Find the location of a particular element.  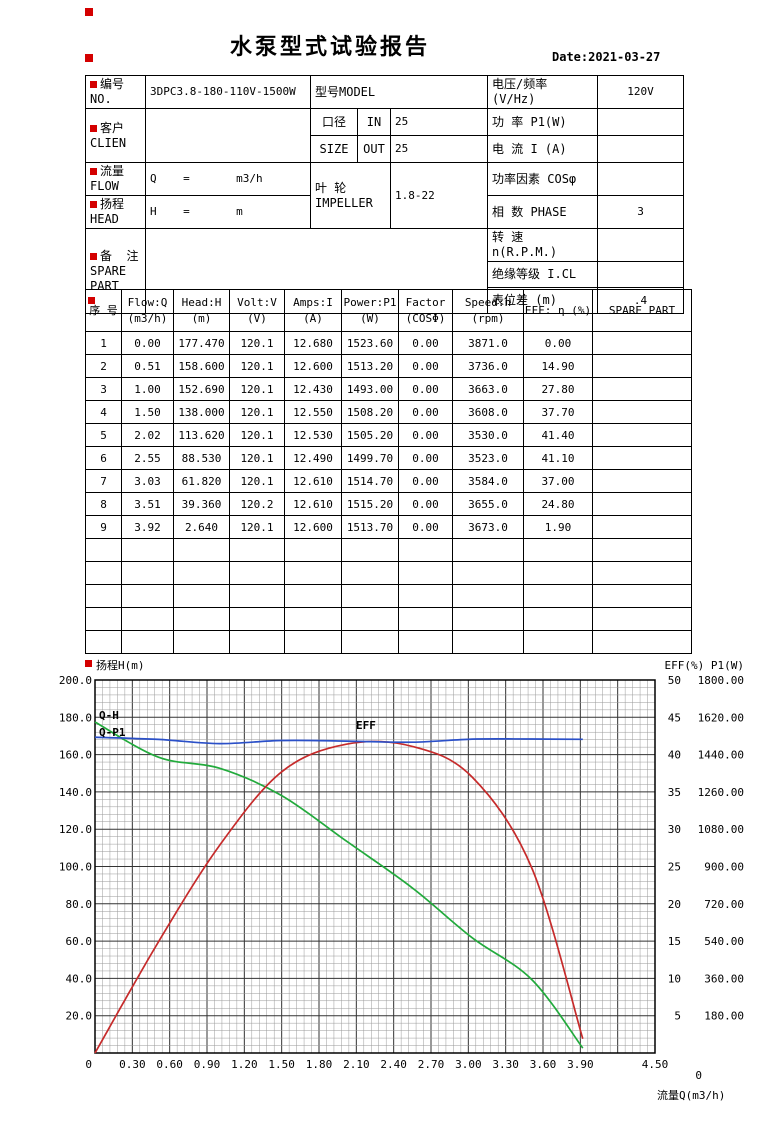

power-label: 功 率 P1(W) is located at coordinates (543, 122).